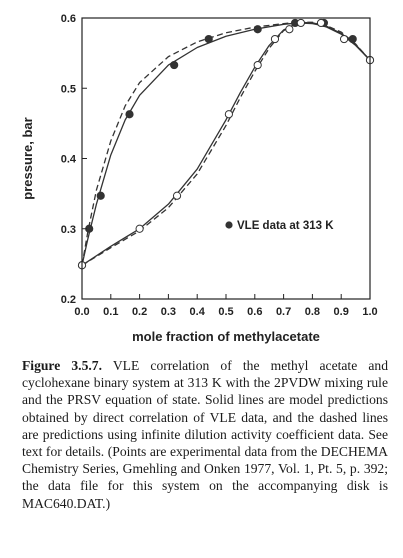 The image size is (403, 558). What do you see at coordinates (81, 312) in the screenshot?
I see `x-tick-label: 0.0` at bounding box center [81, 312].